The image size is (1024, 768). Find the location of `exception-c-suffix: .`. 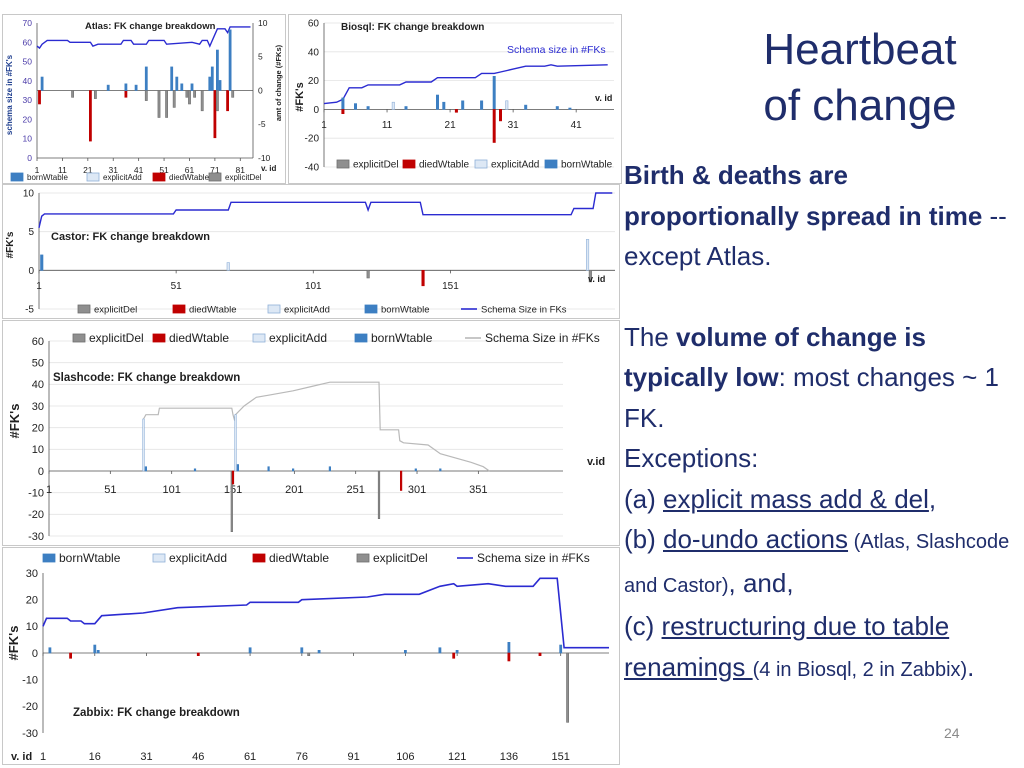

exception-c-suffix: . is located at coordinates (971, 666).